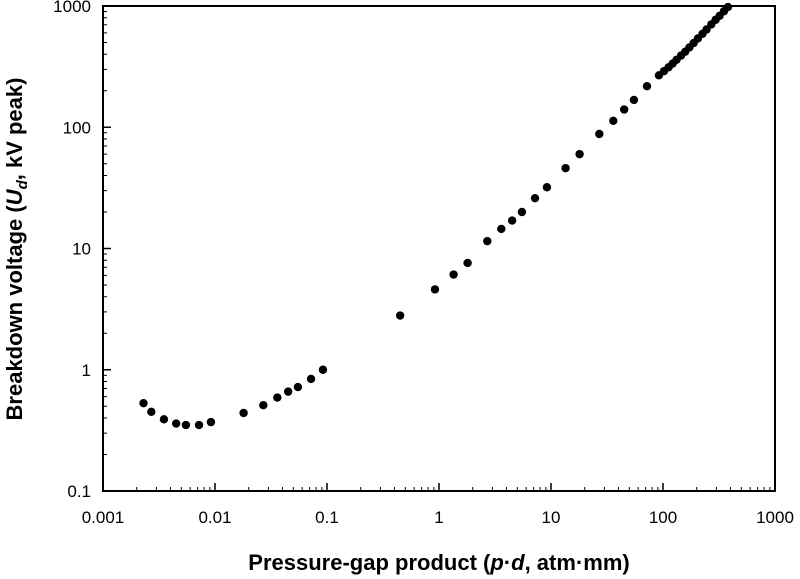  I want to click on x-tick-label: 1000, so click(775, 517).